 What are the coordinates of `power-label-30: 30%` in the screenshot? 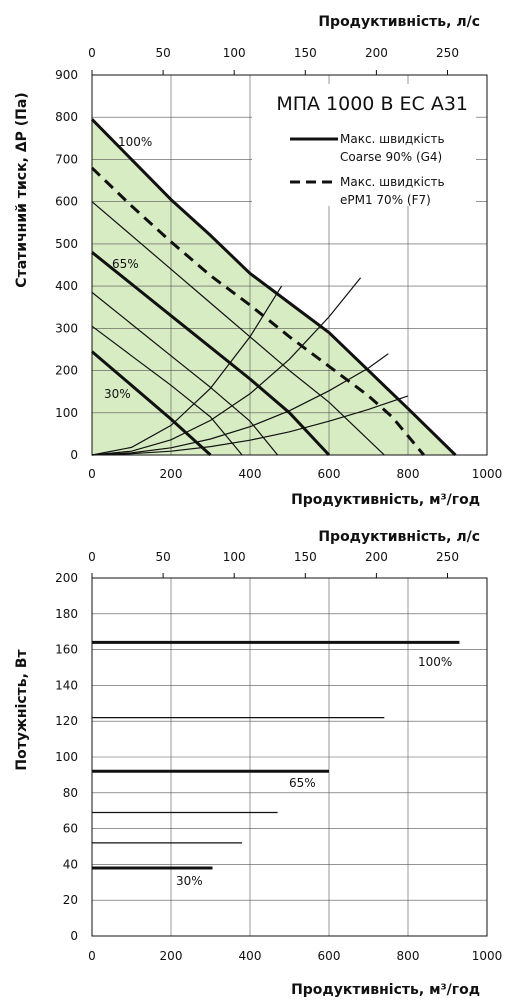 It's located at (189, 881).